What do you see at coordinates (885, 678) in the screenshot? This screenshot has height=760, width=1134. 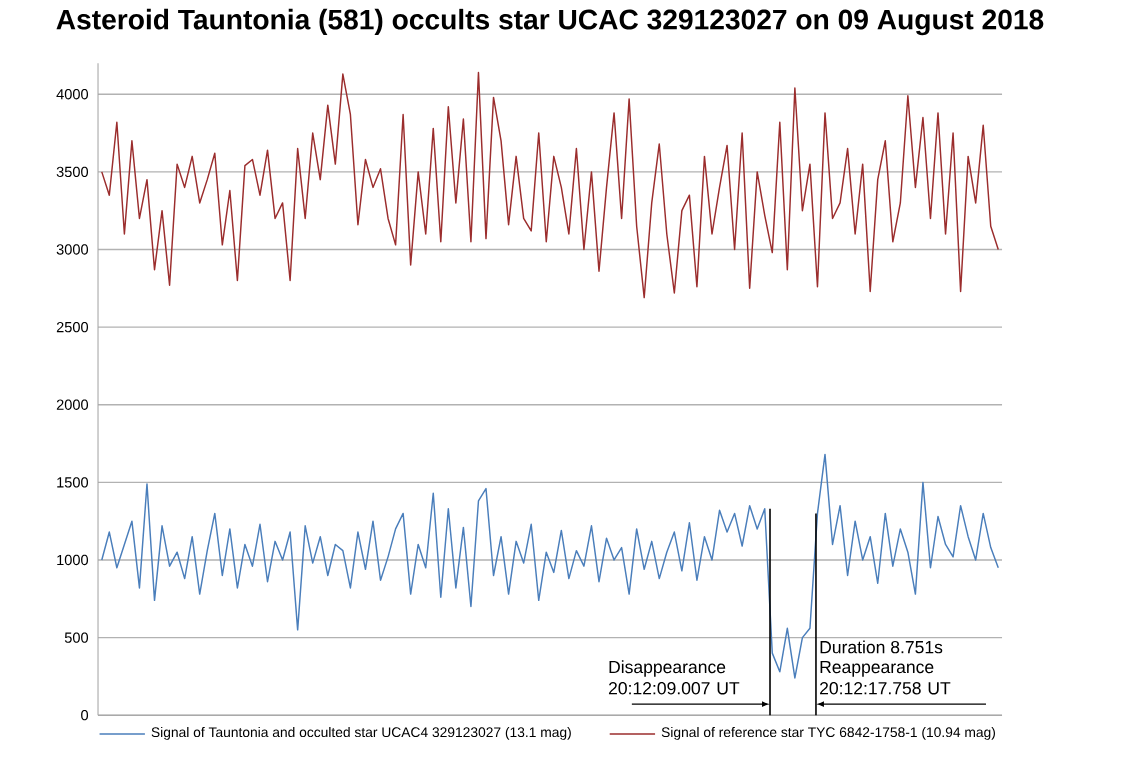 I see `annotation: Reappearance 20:12:17.758 UT` at bounding box center [885, 678].